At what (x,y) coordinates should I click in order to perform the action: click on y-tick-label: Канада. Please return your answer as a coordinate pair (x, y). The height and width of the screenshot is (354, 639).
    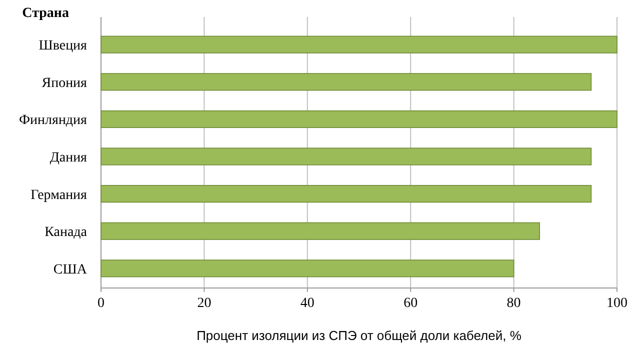
    Looking at the image, I should click on (66, 232).